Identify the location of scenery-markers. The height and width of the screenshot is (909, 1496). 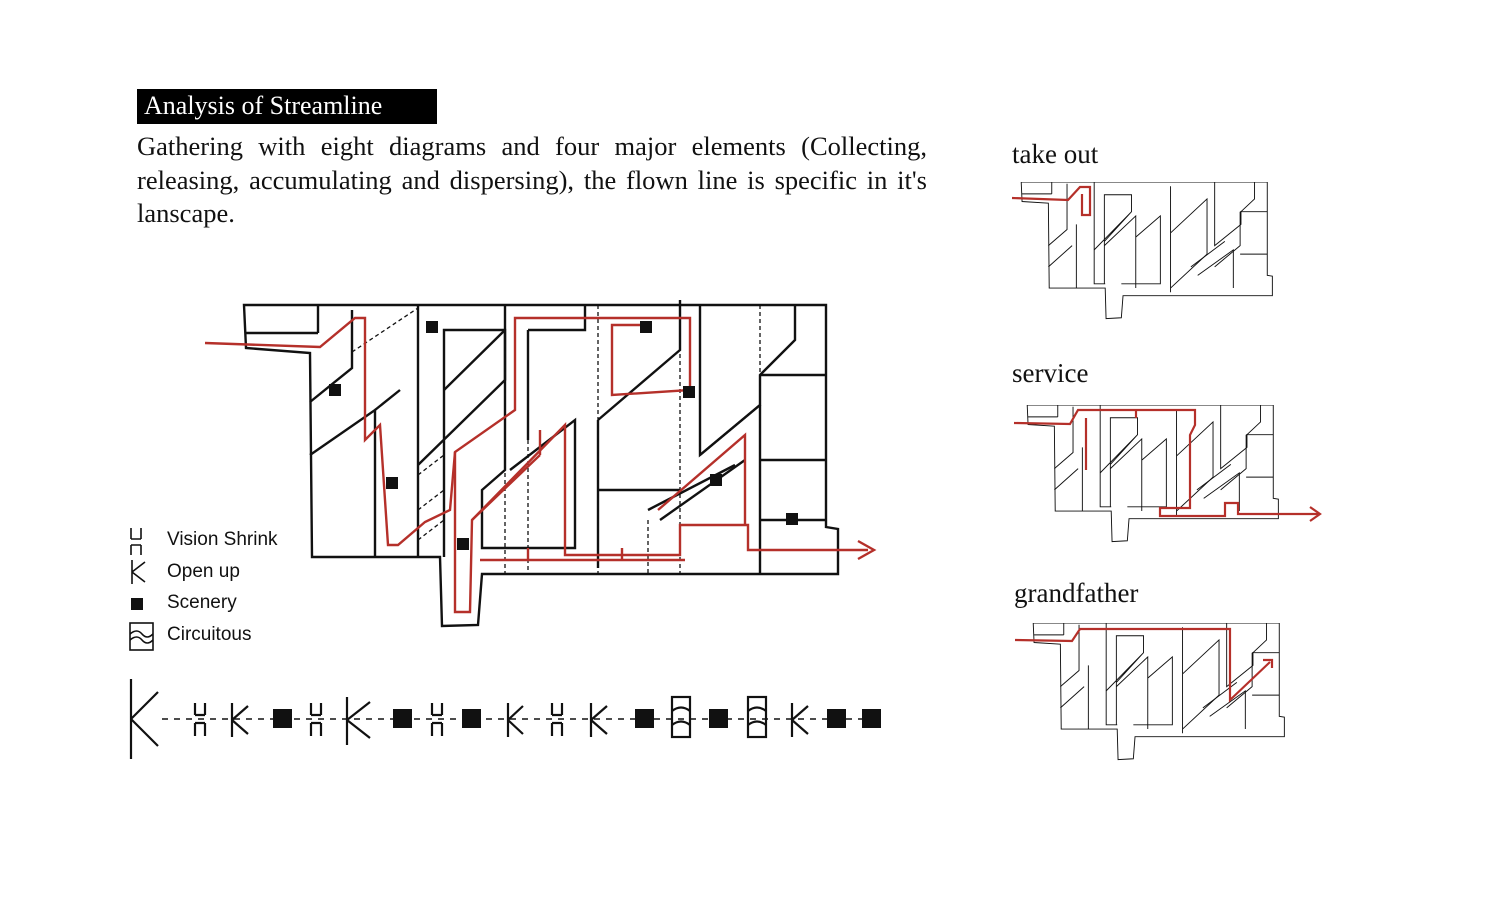
(563, 435).